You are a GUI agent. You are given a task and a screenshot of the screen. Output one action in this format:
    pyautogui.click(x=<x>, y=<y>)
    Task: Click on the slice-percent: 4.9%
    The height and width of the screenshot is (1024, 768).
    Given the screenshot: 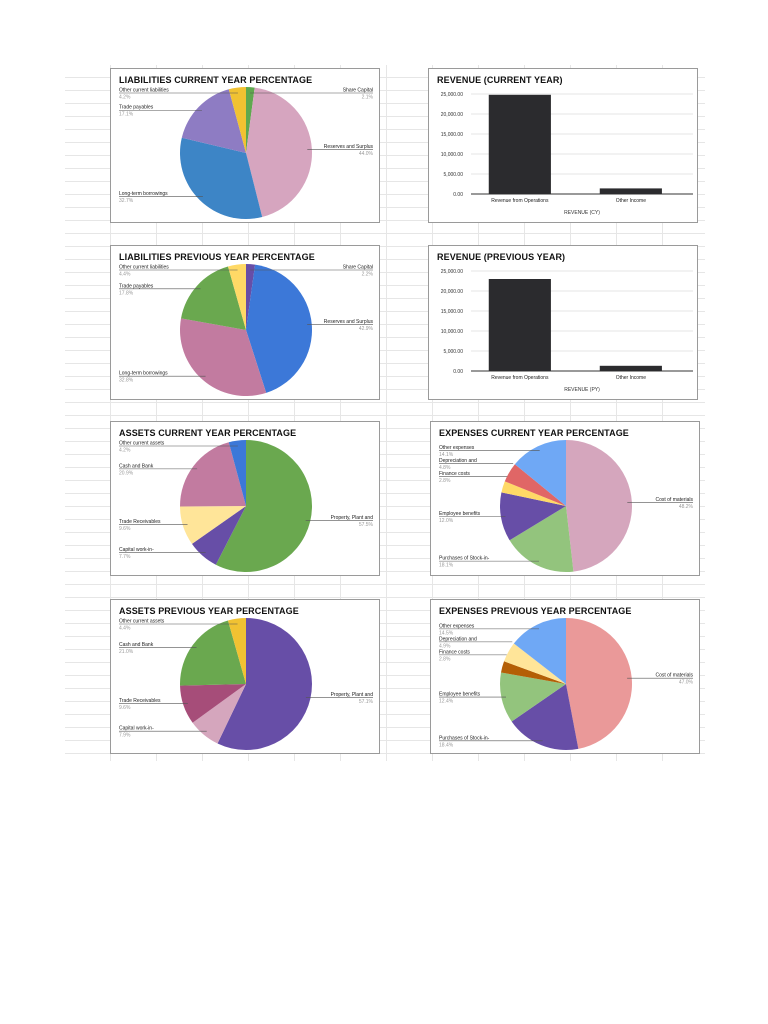 What is the action you would take?
    pyautogui.click(x=445, y=646)
    